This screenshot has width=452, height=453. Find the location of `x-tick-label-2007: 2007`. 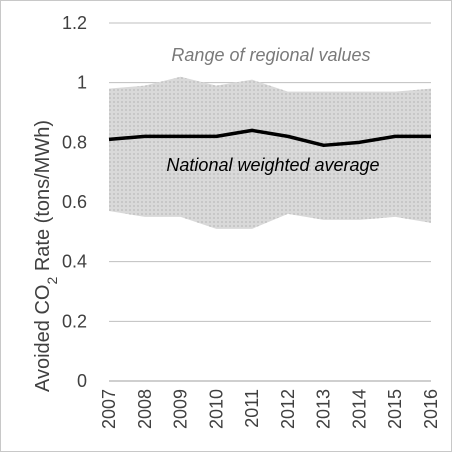

x-tick-label-2007: 2007 is located at coordinates (109, 409).